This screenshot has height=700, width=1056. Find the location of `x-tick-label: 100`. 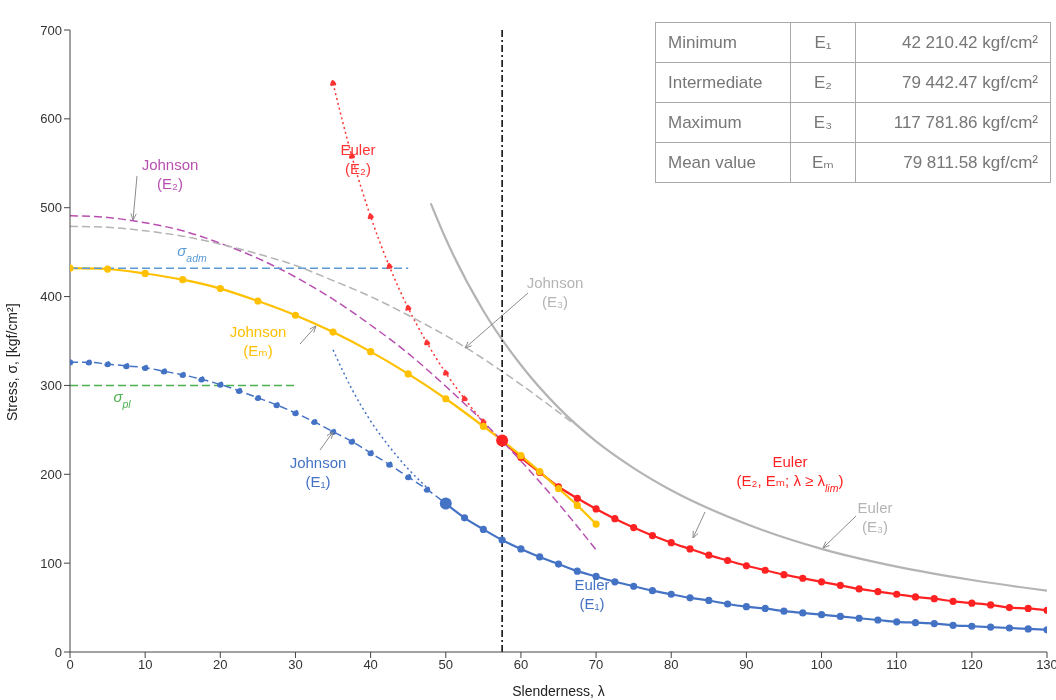

x-tick-label: 100 is located at coordinates (821, 665).